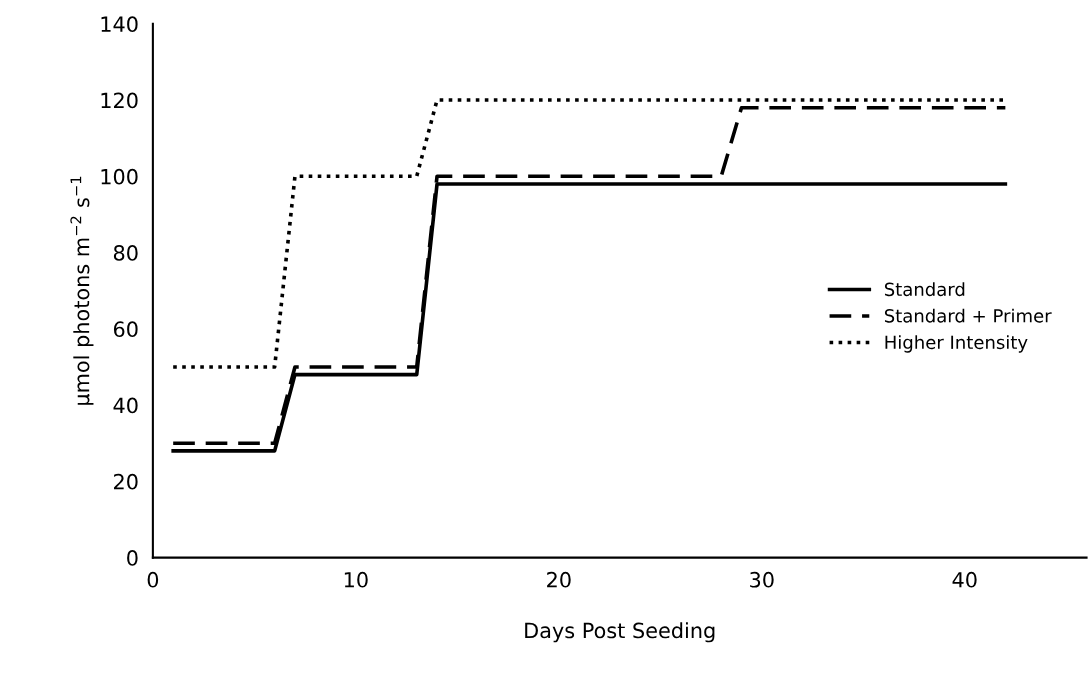  Describe the element at coordinates (125, 329) in the screenshot. I see `y-tick-label: 60` at that location.